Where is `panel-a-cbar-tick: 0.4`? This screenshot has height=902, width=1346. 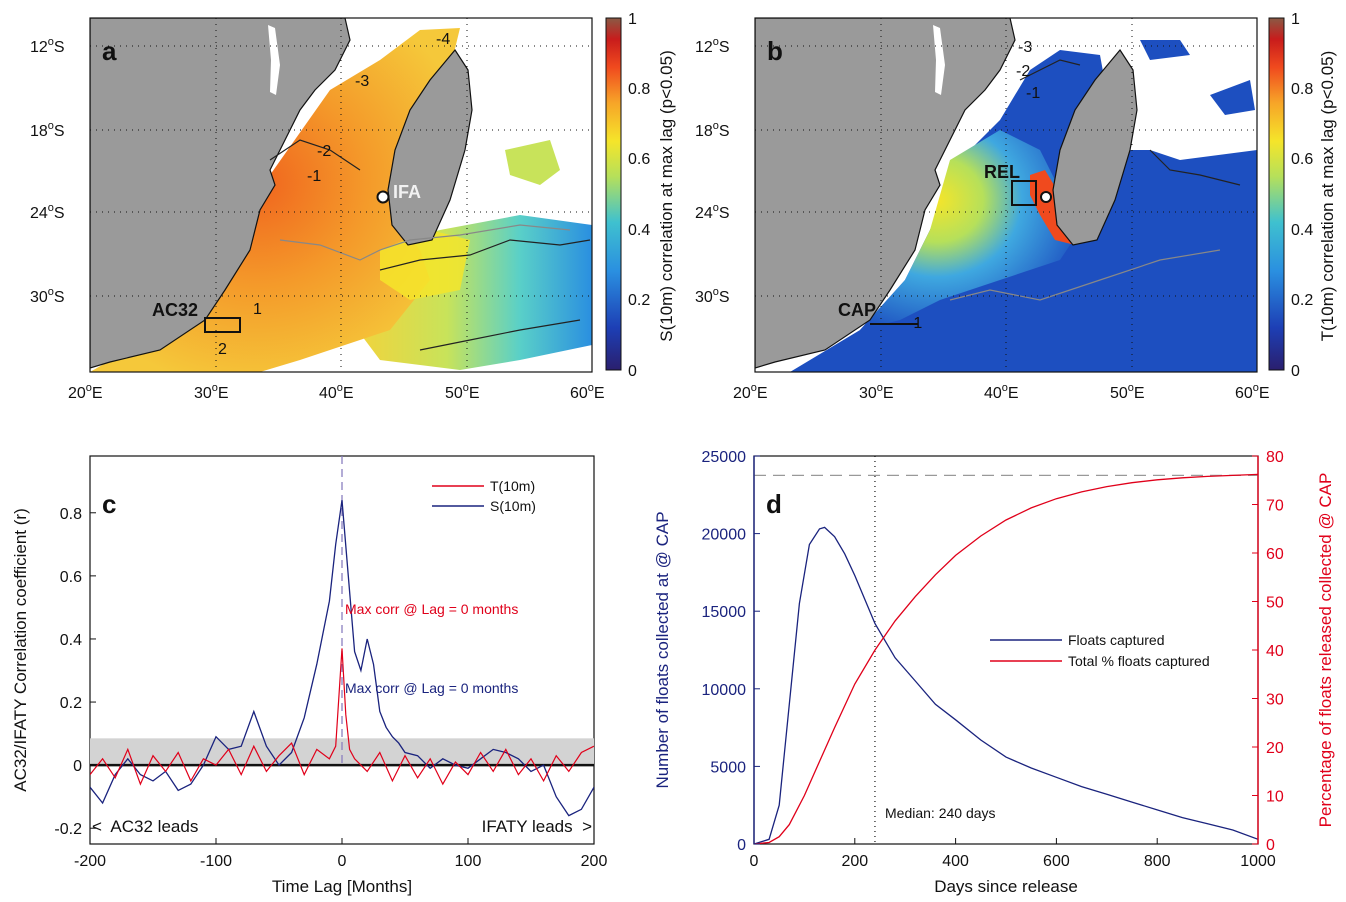 panel-a-cbar-tick: 0.4 is located at coordinates (639, 230).